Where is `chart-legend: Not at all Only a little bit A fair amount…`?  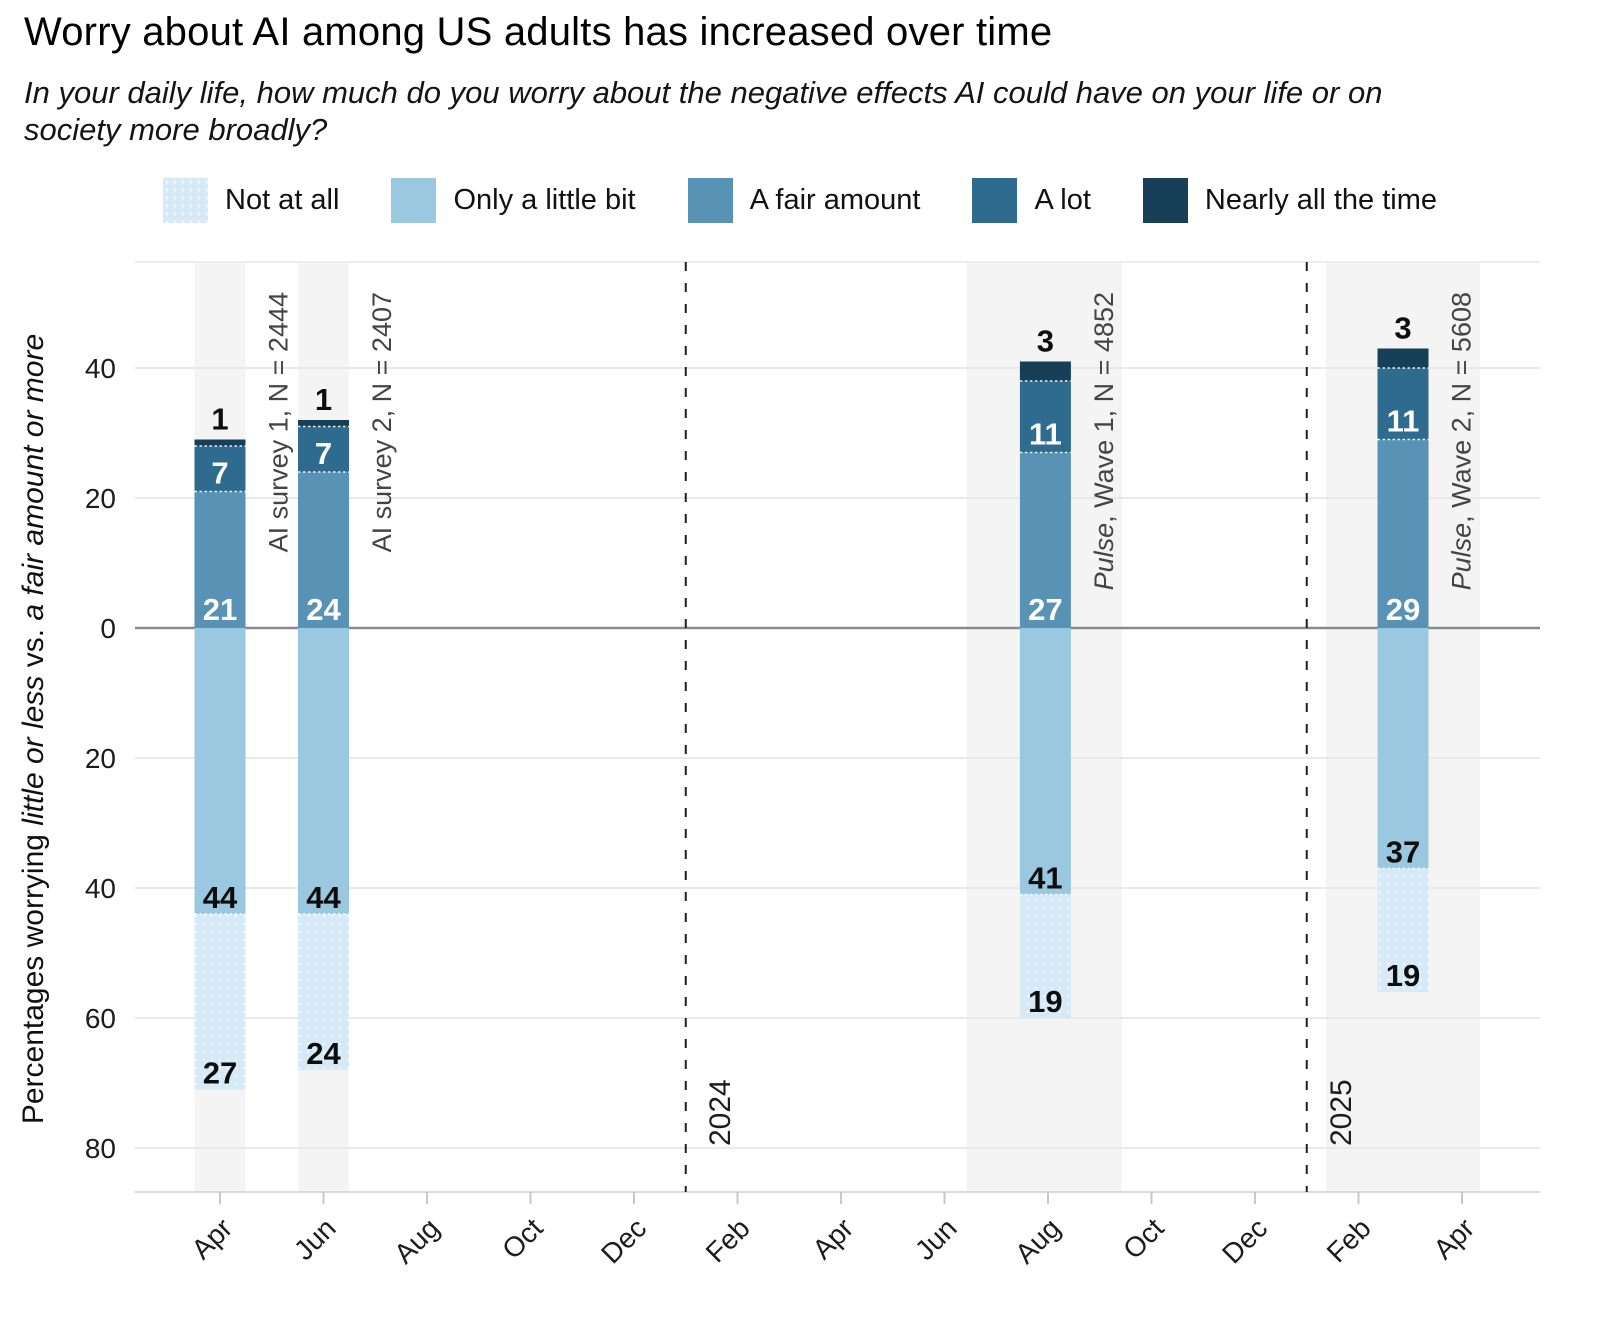 chart-legend: Not at all Only a little bit A fair amount… is located at coordinates (800, 200).